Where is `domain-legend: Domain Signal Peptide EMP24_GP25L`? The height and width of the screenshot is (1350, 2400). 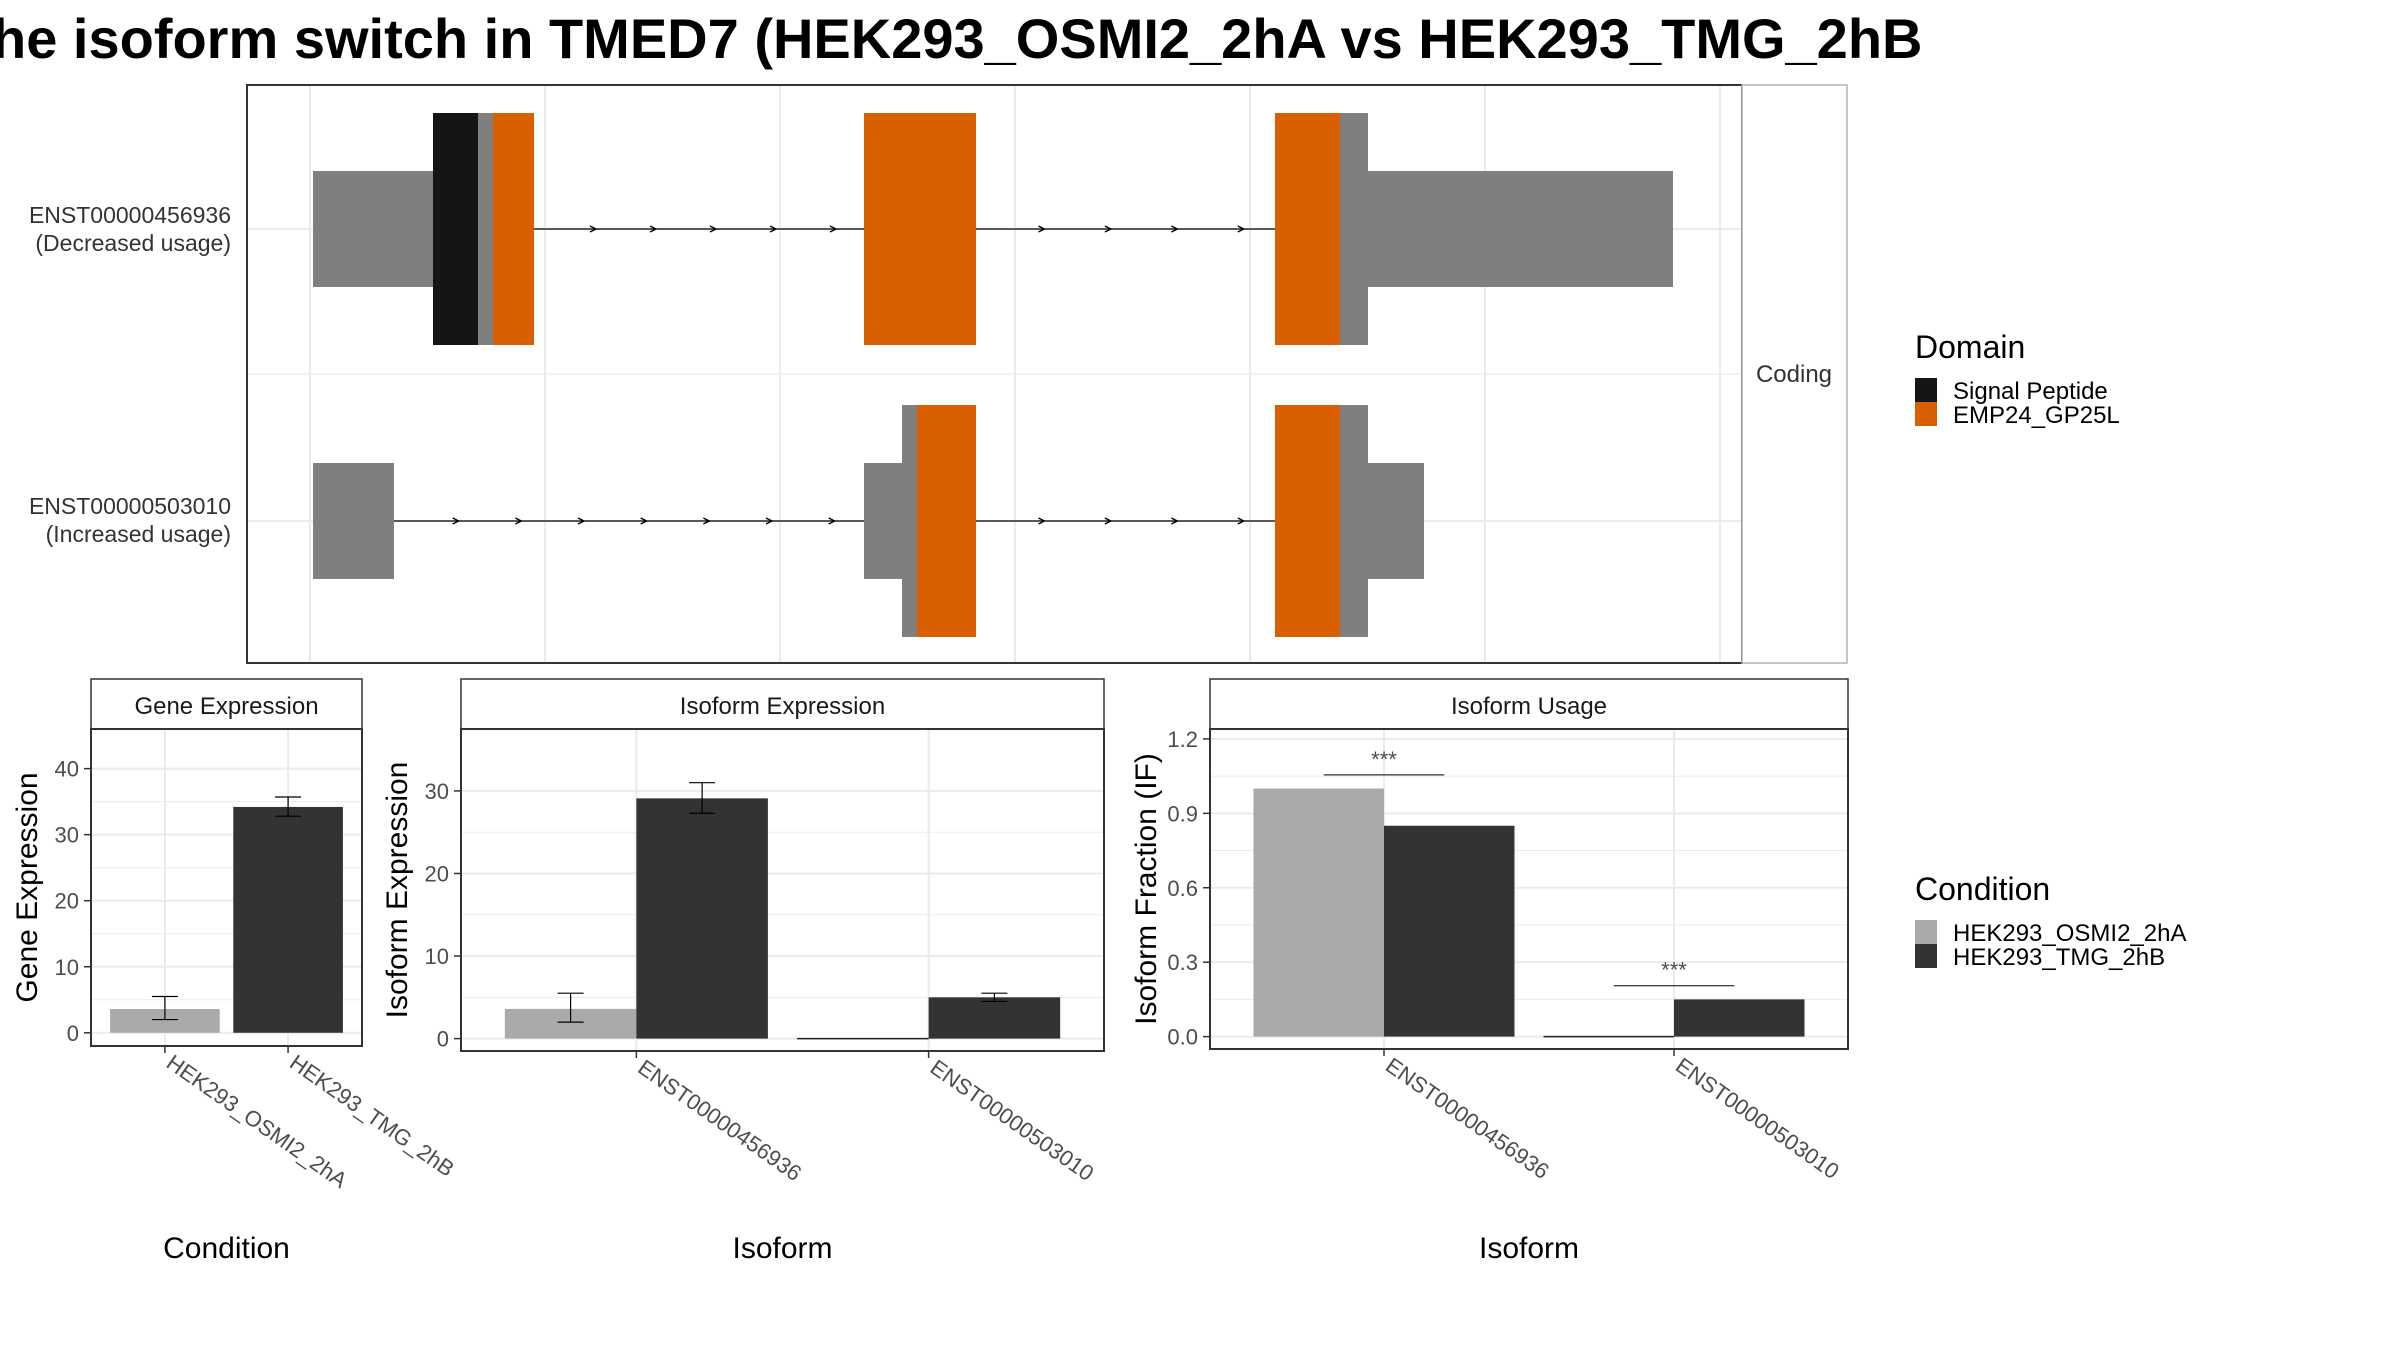
domain-legend: Domain Signal Peptide EMP24_GP25L is located at coordinates (2017, 379).